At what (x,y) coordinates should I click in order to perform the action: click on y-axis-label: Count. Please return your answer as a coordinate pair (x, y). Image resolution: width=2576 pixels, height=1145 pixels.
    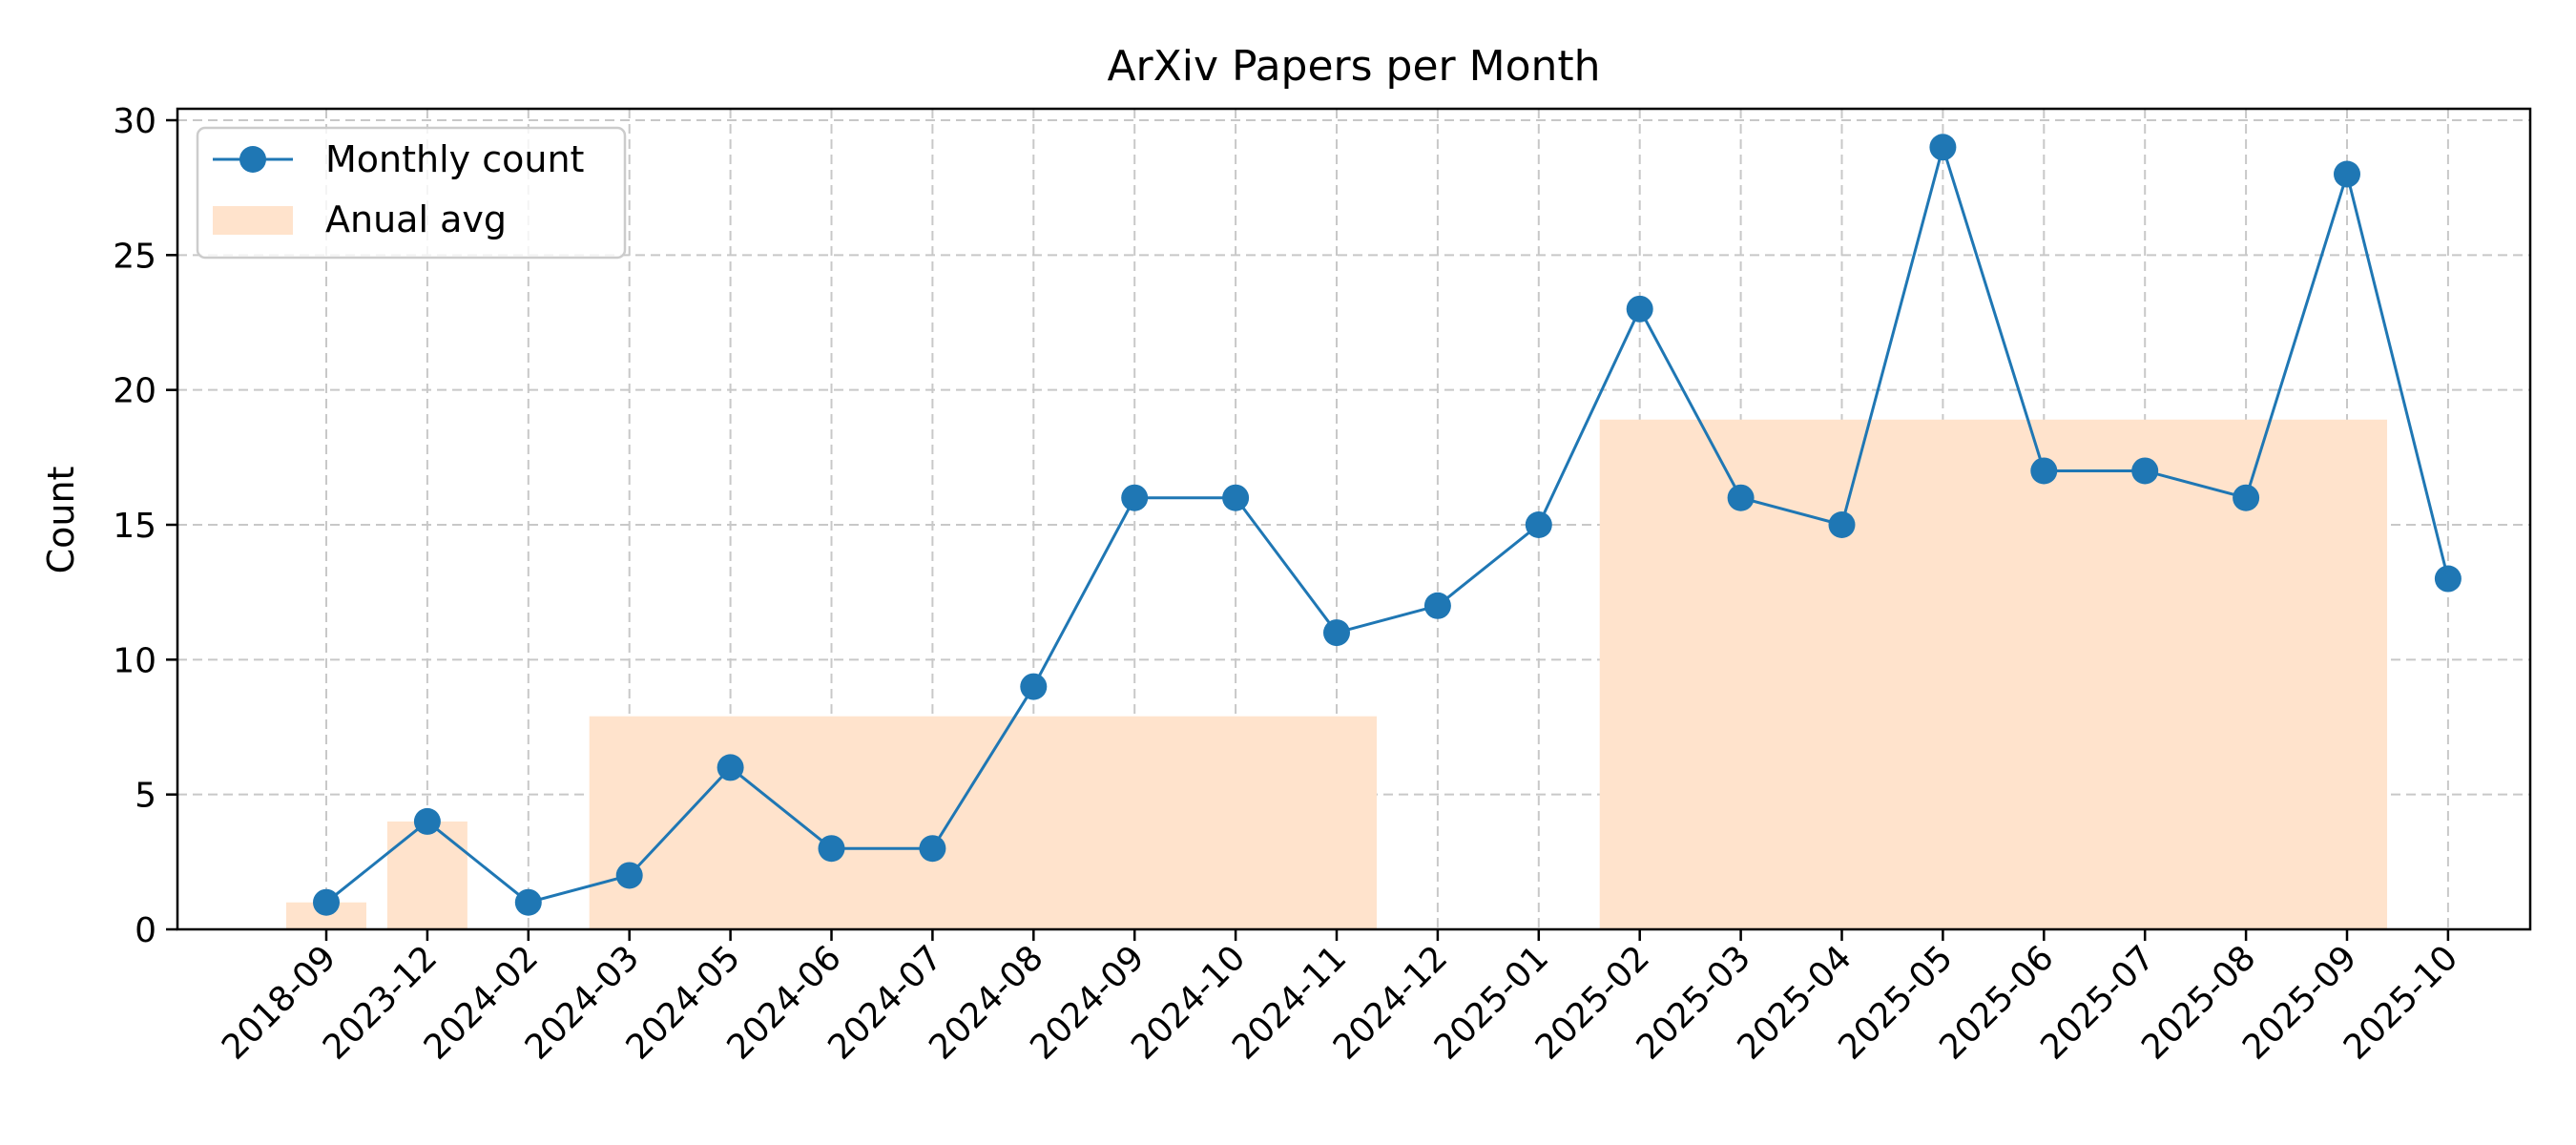
    Looking at the image, I should click on (61, 520).